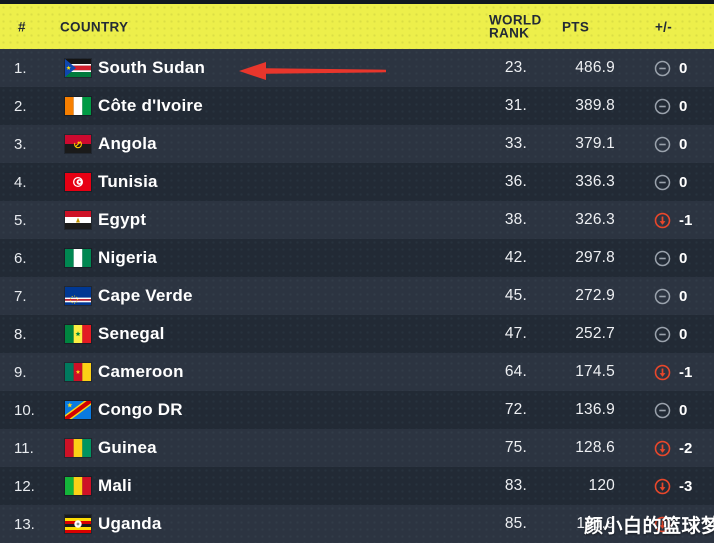  I want to click on flag-angola, so click(78, 144).